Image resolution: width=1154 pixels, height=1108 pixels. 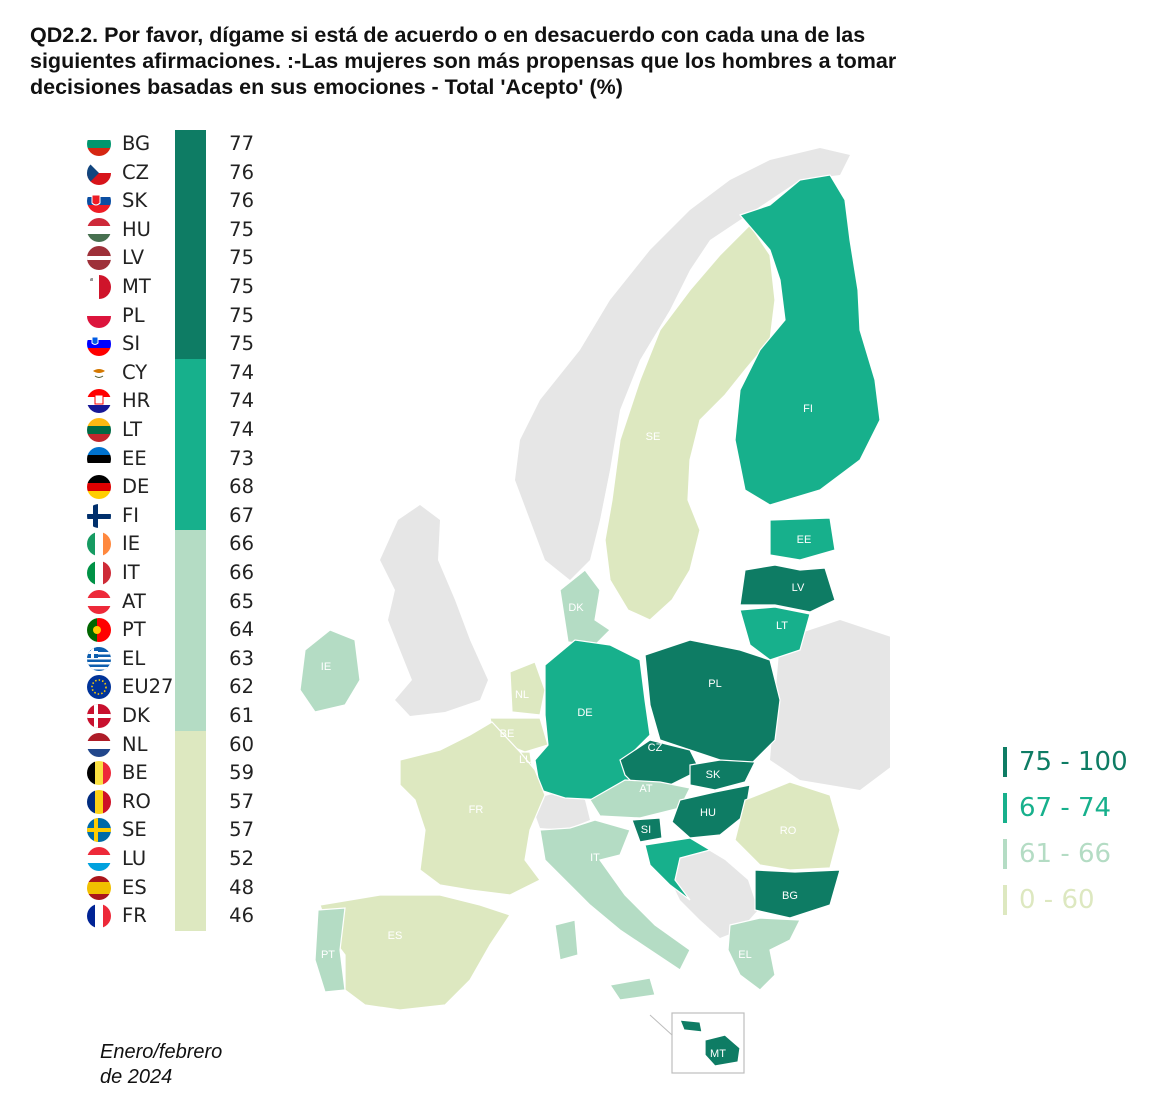 What do you see at coordinates (136, 1077) in the screenshot?
I see `date-line: de 2024` at bounding box center [136, 1077].